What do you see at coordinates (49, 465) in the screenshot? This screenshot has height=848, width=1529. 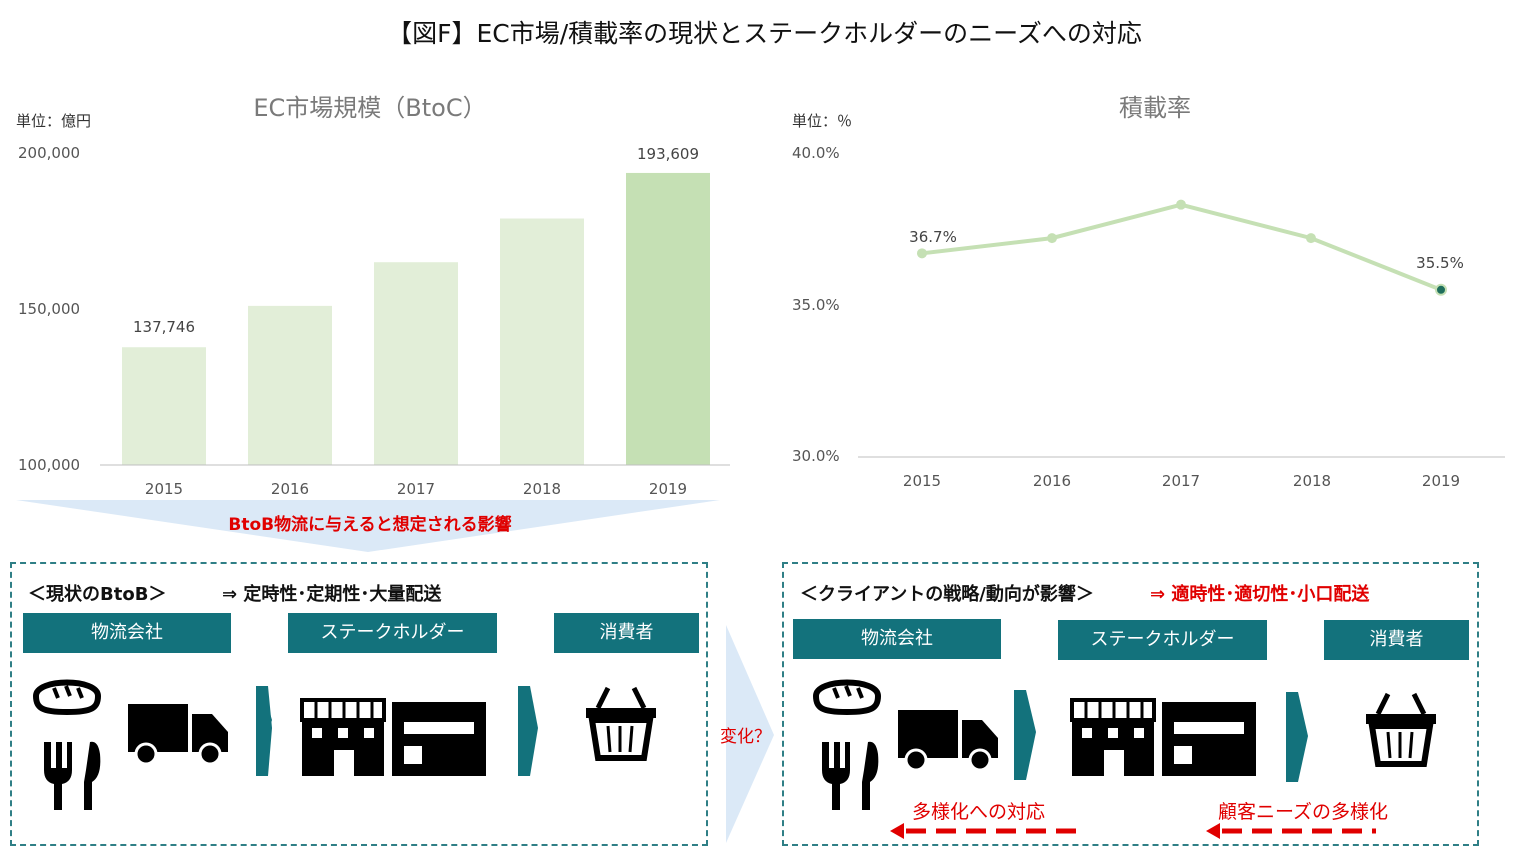 I see `ec-ytick-100000: 100,000` at bounding box center [49, 465].